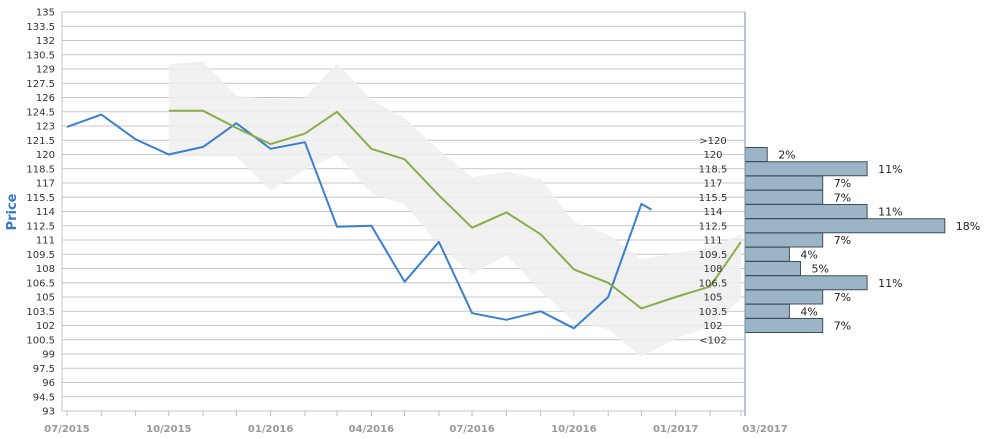 This screenshot has width=985, height=439. What do you see at coordinates (45, 41) in the screenshot?
I see `y-tick-label: 132` at bounding box center [45, 41].